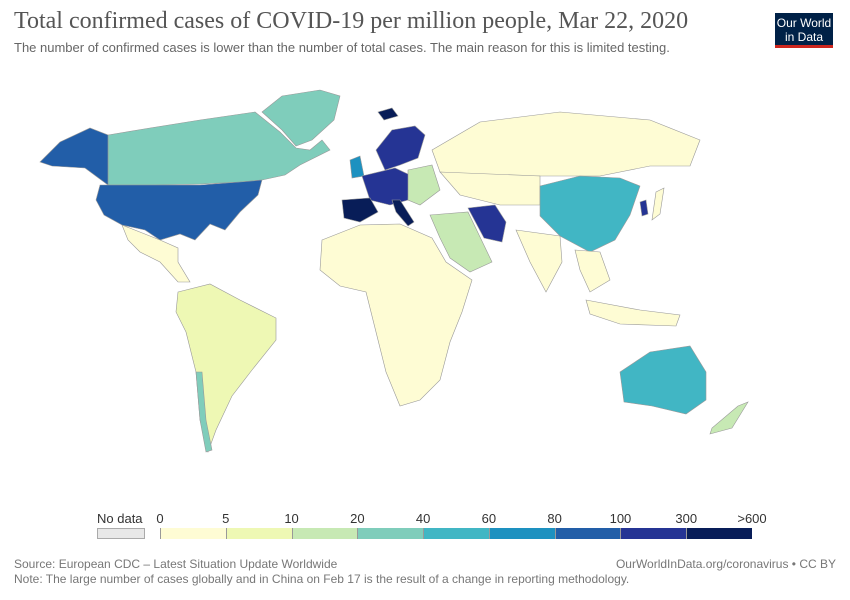 The width and height of the screenshot is (850, 600). What do you see at coordinates (620, 518) in the screenshot?
I see `legend-tick: 100` at bounding box center [620, 518].